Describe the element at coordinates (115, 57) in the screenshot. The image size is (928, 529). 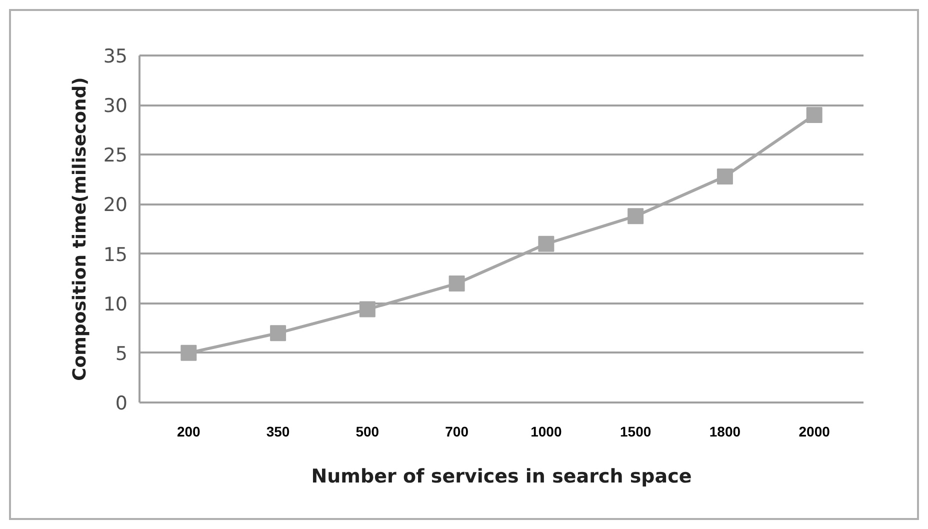
I see `y-tick-label: 35` at that location.